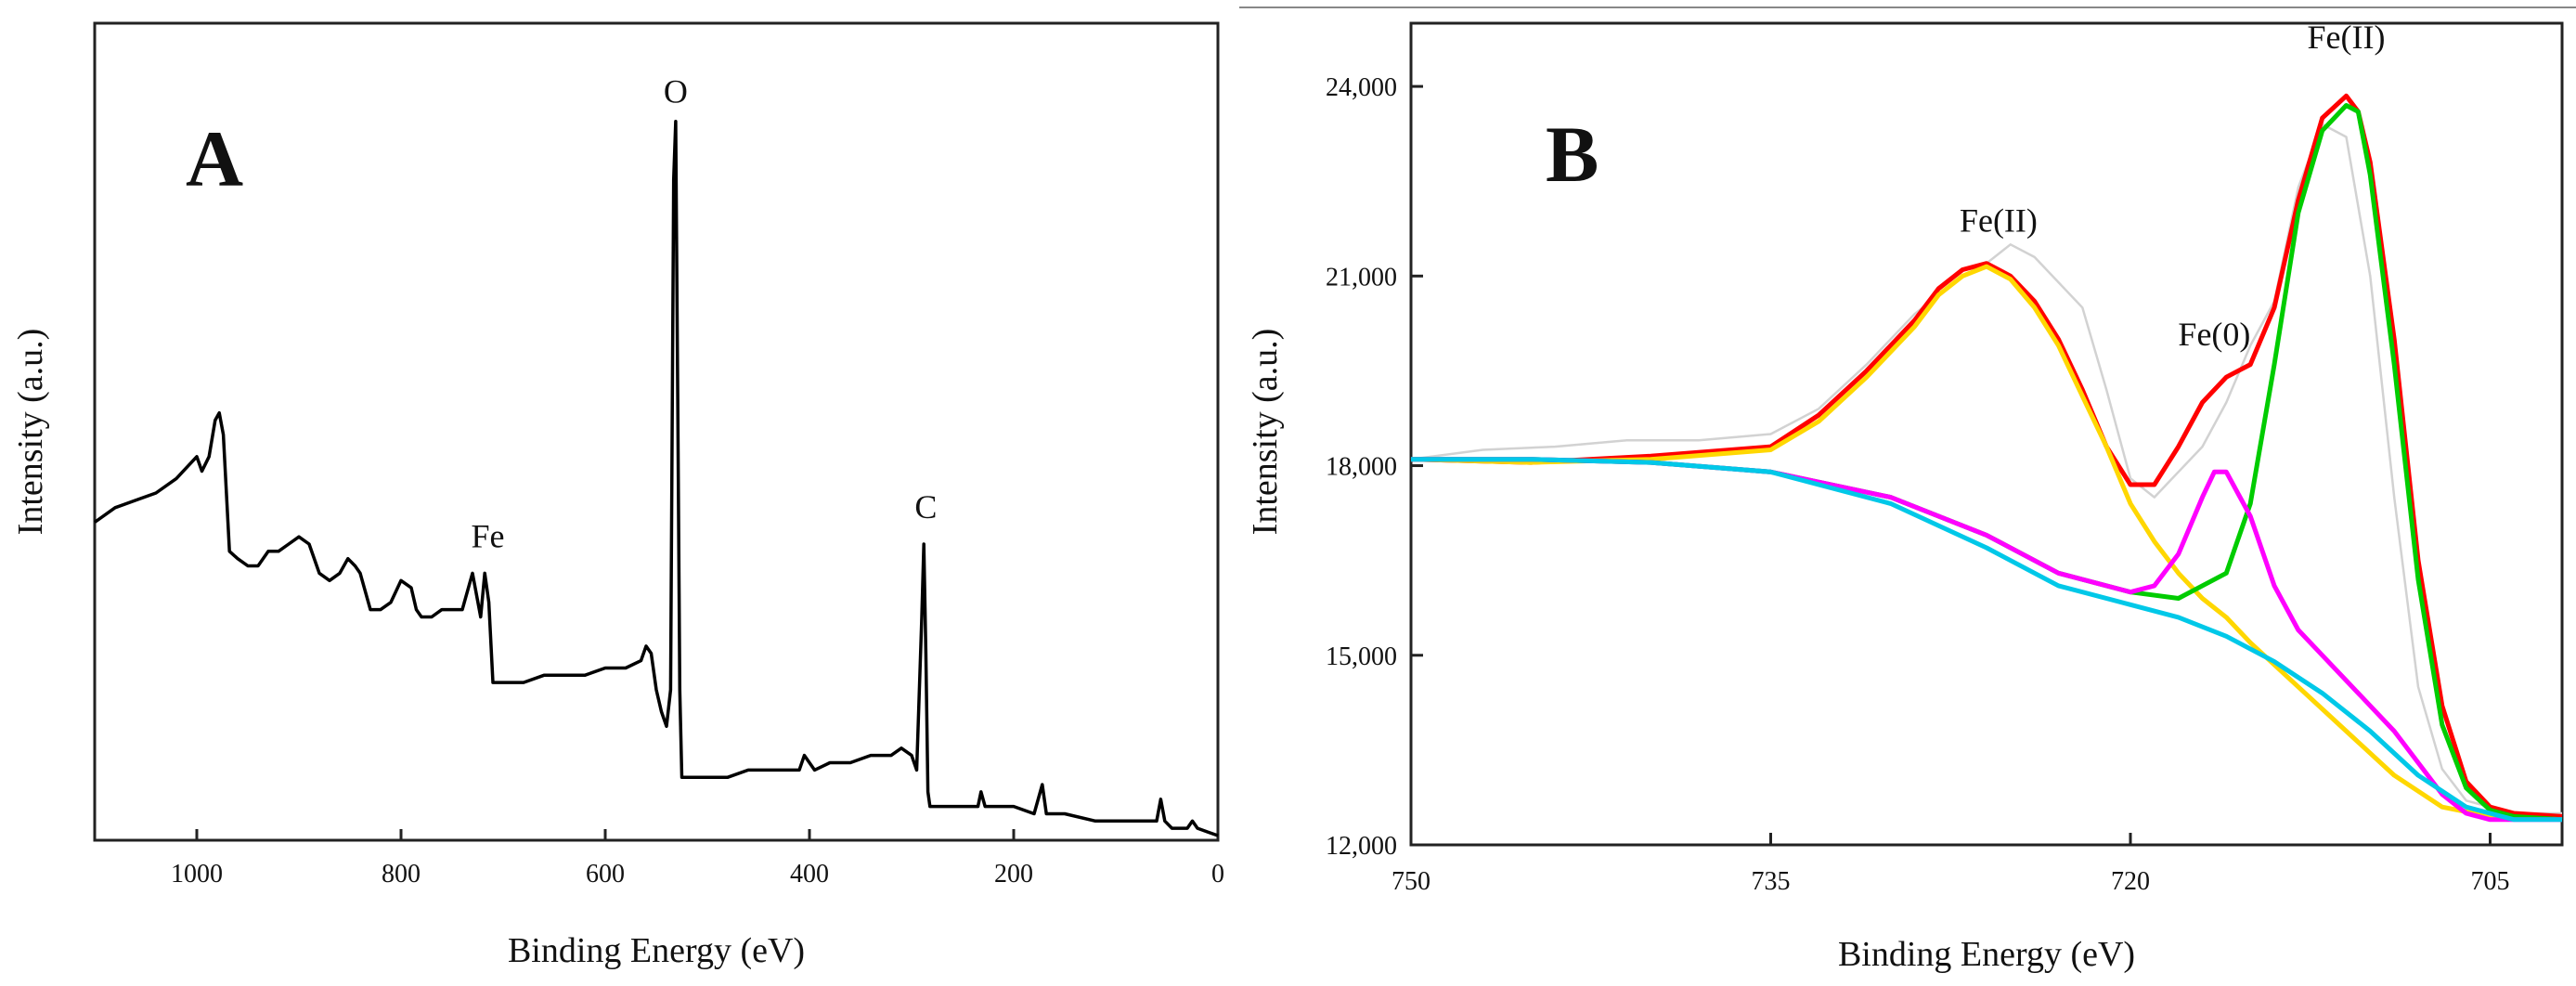 The image size is (2576, 986). Describe the element at coordinates (1986, 955) in the screenshot. I see `panel-b-x-axis-label: Binding Energy (eV)` at that location.